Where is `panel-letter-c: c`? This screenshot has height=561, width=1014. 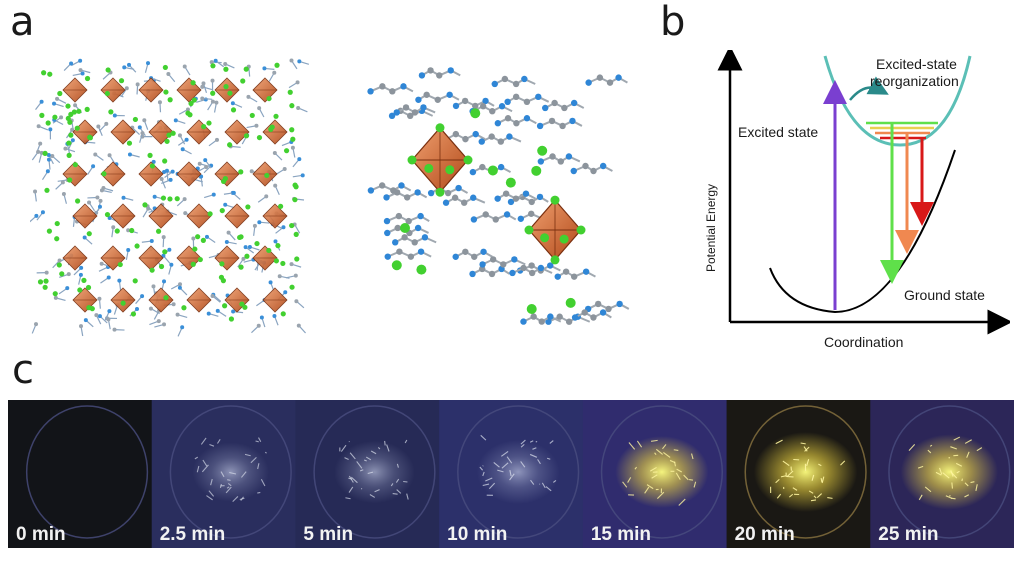
panel-letter-c: c is located at coordinates (23, 370).